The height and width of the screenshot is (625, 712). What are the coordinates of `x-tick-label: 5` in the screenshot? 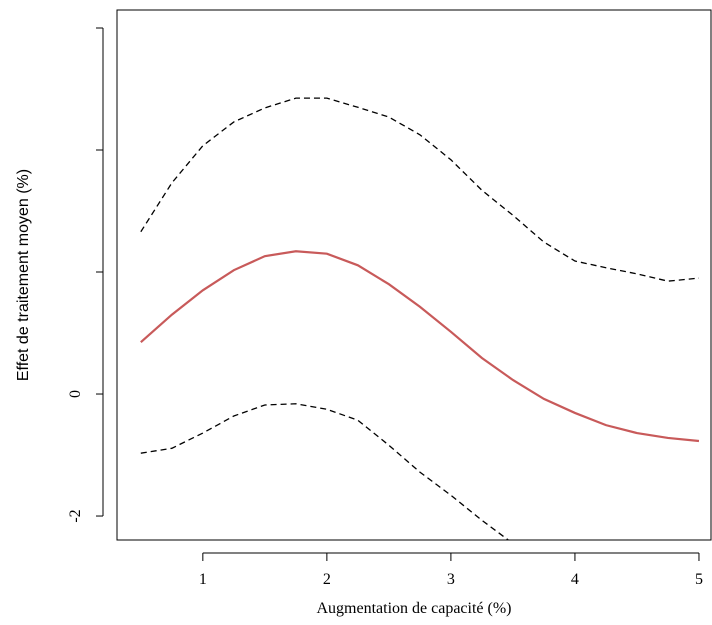 It's located at (699, 579).